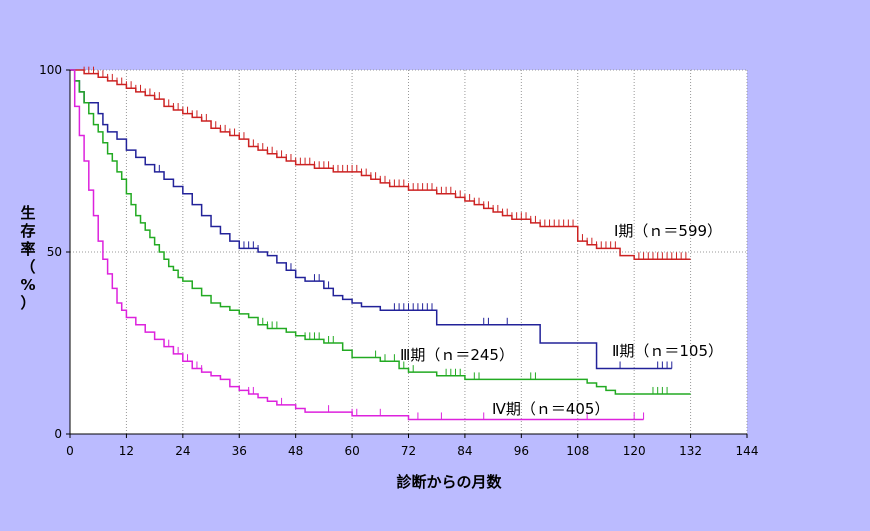 The width and height of the screenshot is (870, 531). Describe the element at coordinates (351, 451) in the screenshot. I see `x-tick-label: 60` at that location.